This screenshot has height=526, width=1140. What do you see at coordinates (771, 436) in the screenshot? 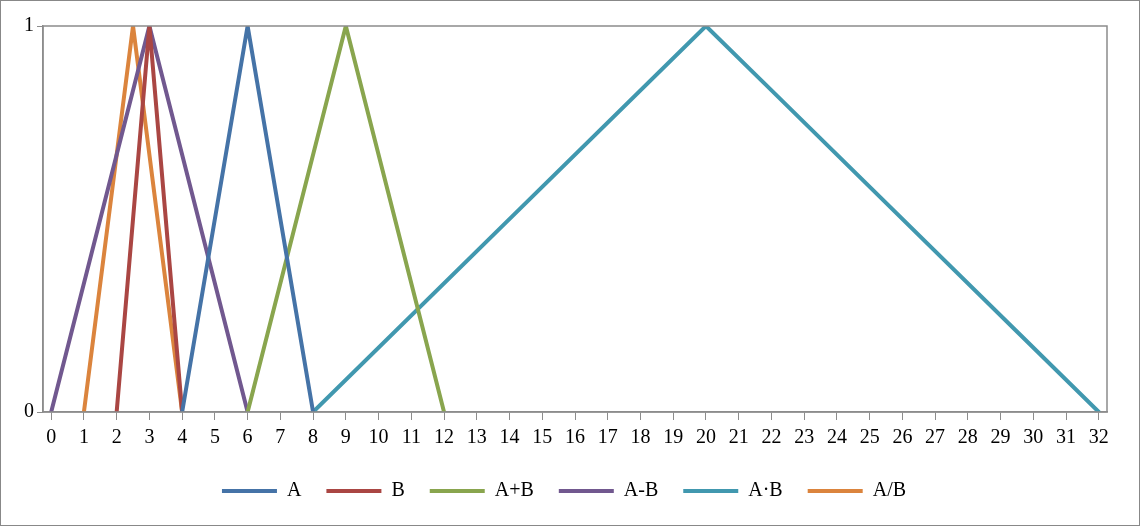
I see `x-tick-label: 22` at bounding box center [771, 436].